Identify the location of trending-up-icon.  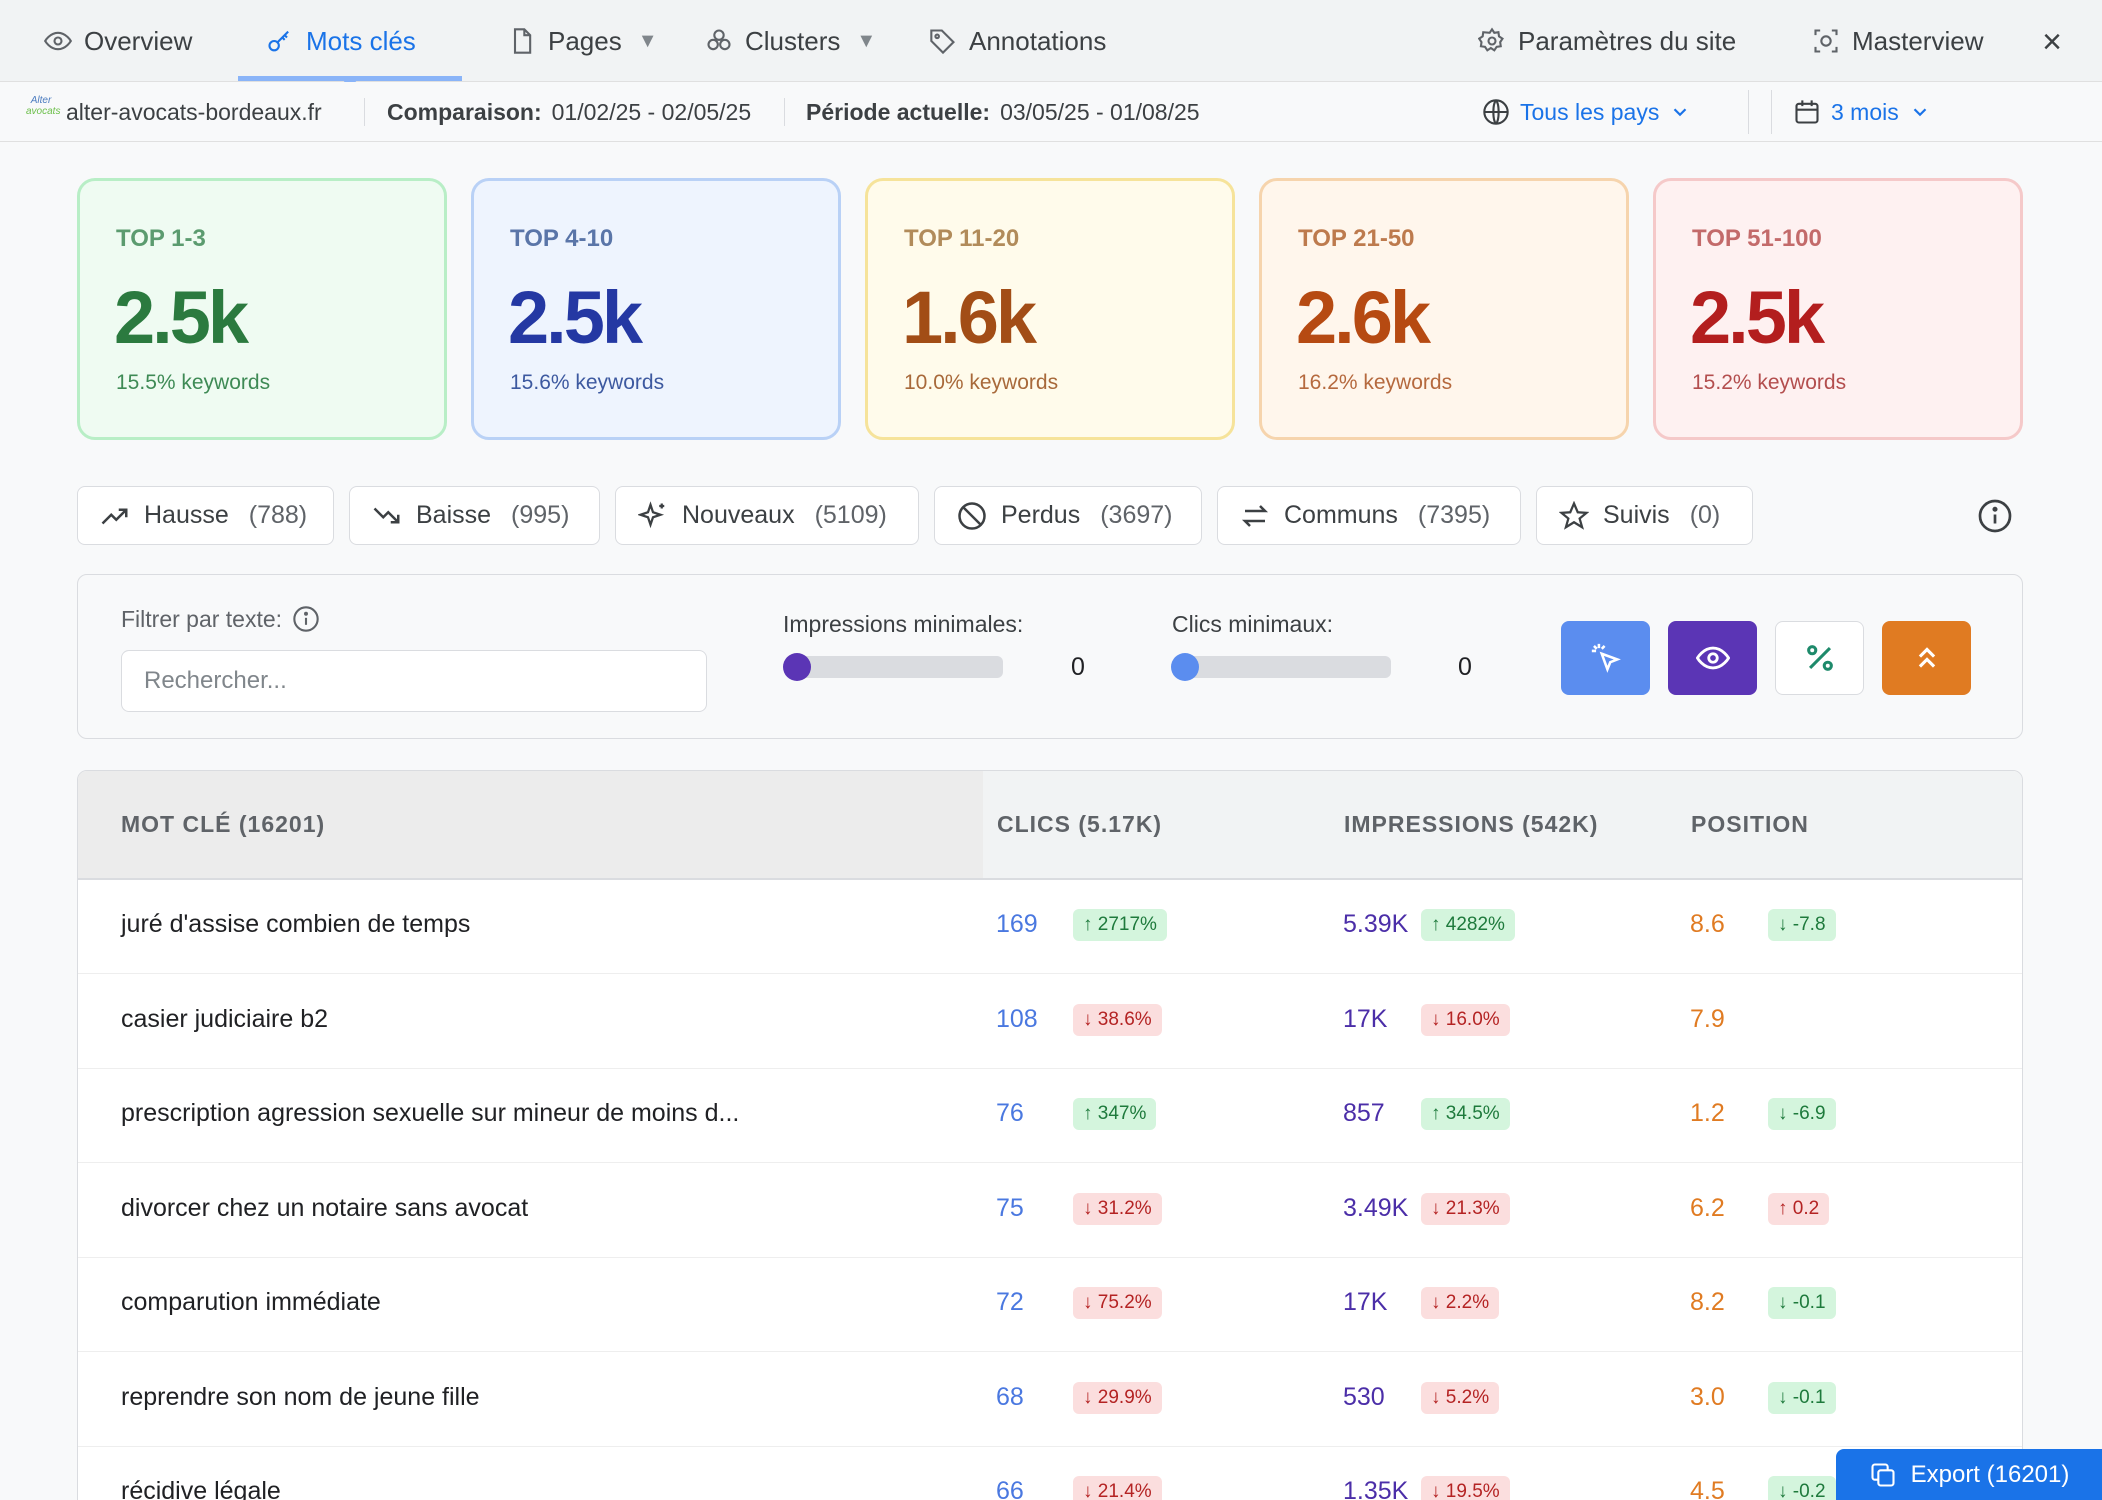
(114, 516).